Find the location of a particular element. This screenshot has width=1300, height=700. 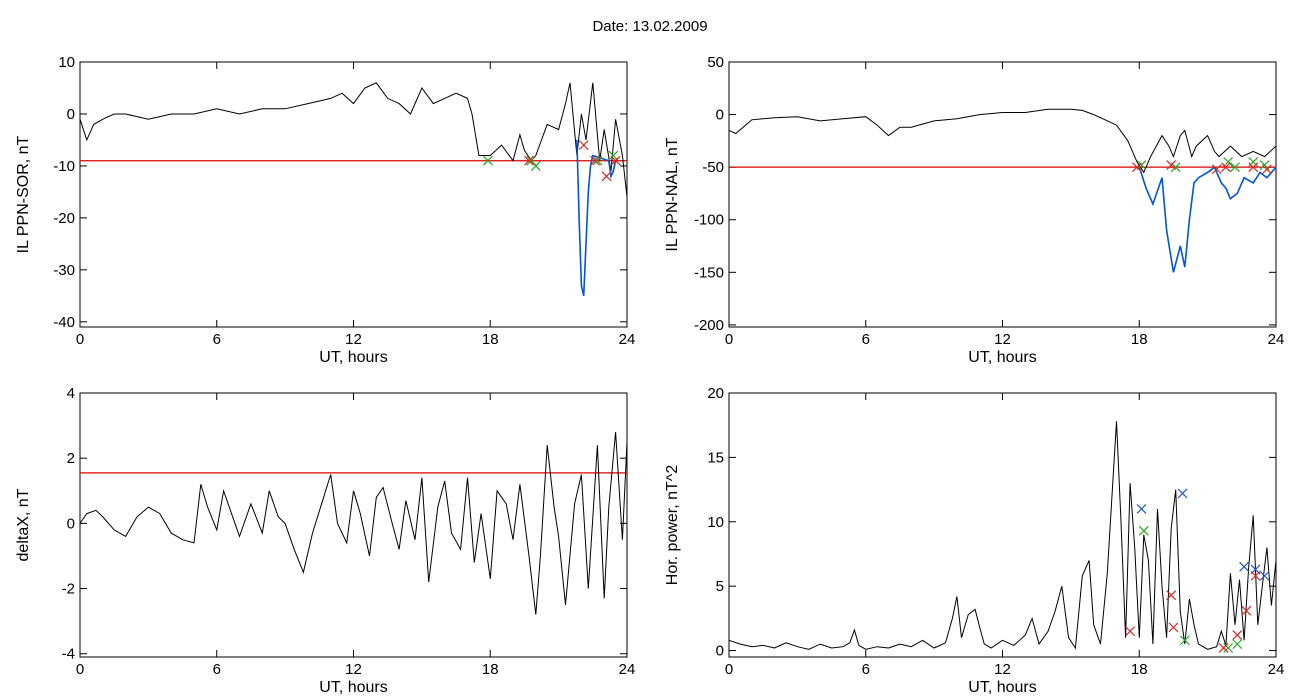

chart-nal-ytick-label: -150 is located at coordinates (709, 272).